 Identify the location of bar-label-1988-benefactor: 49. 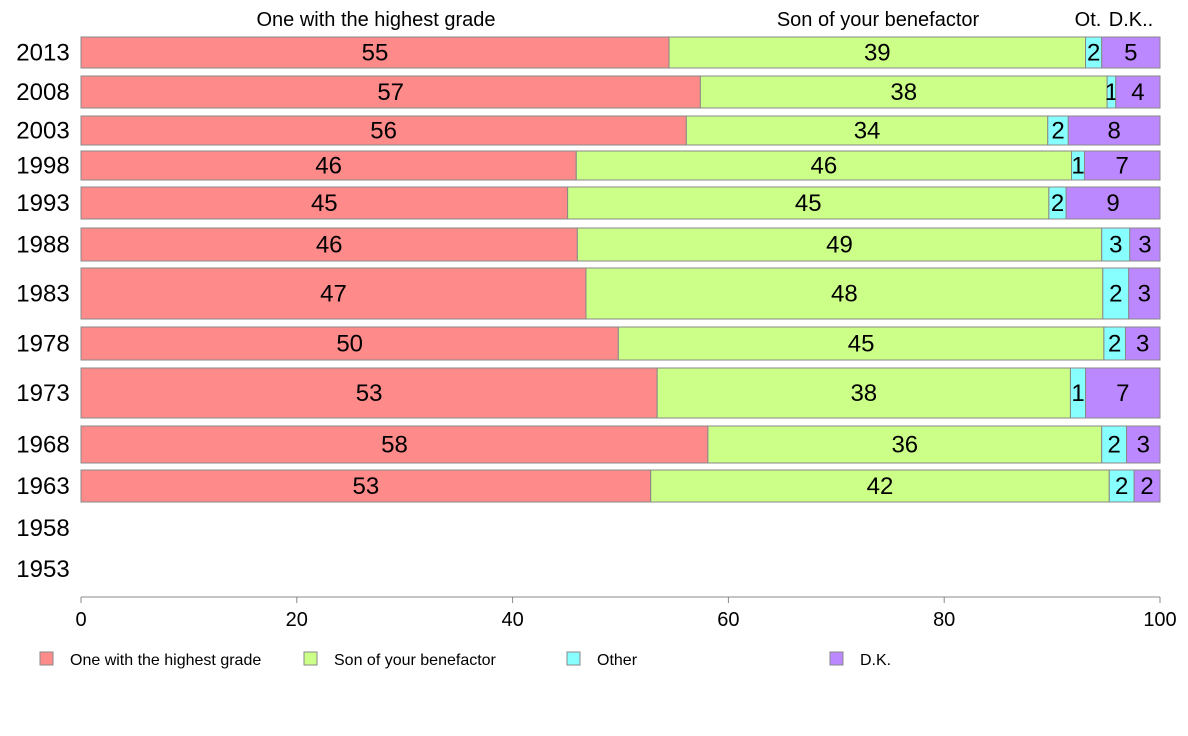
(839, 245).